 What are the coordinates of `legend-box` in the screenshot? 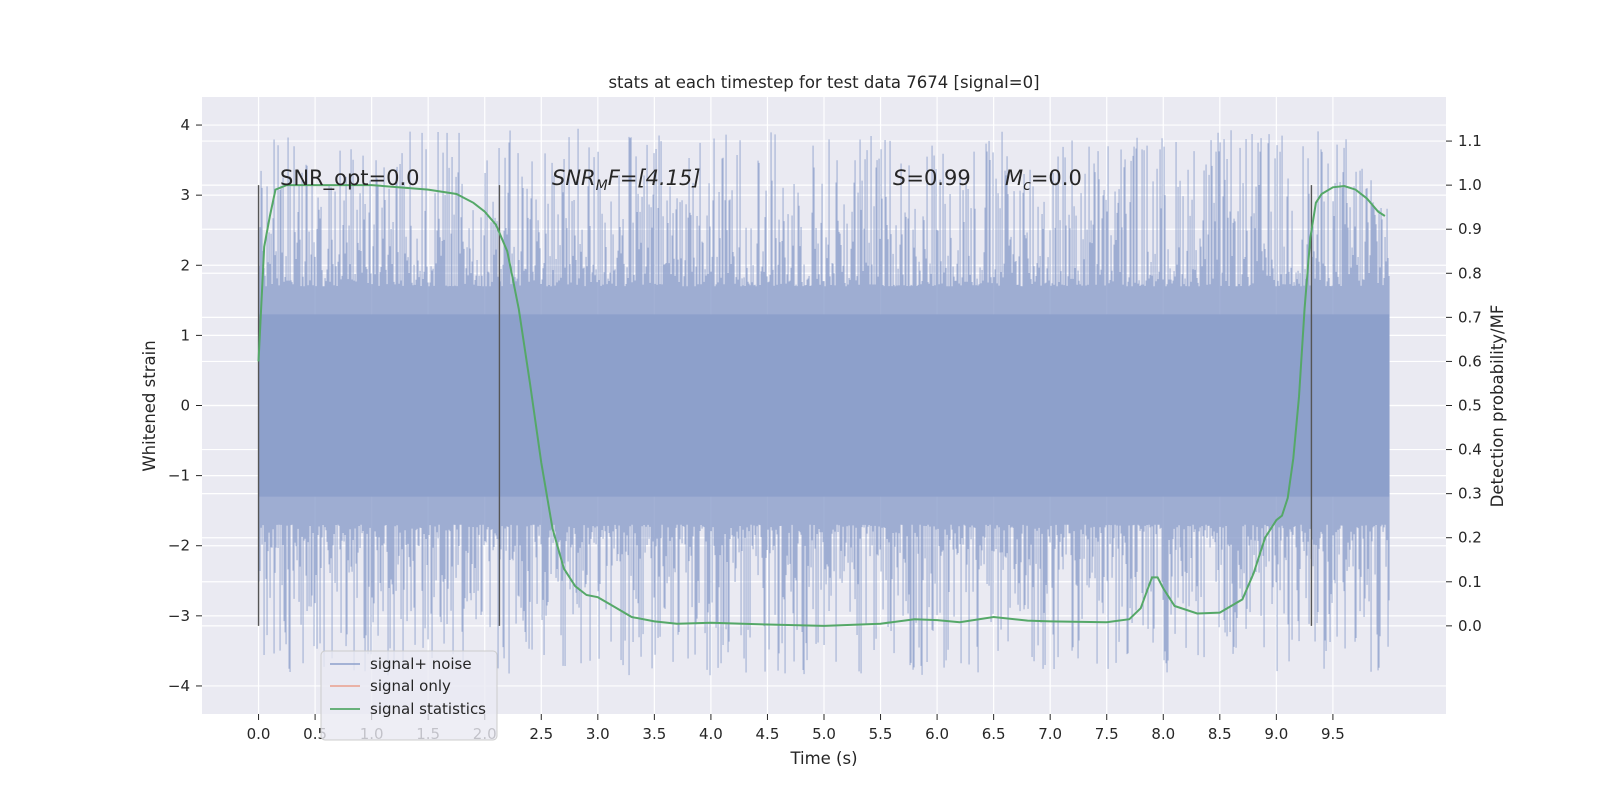 It's located at (409, 695).